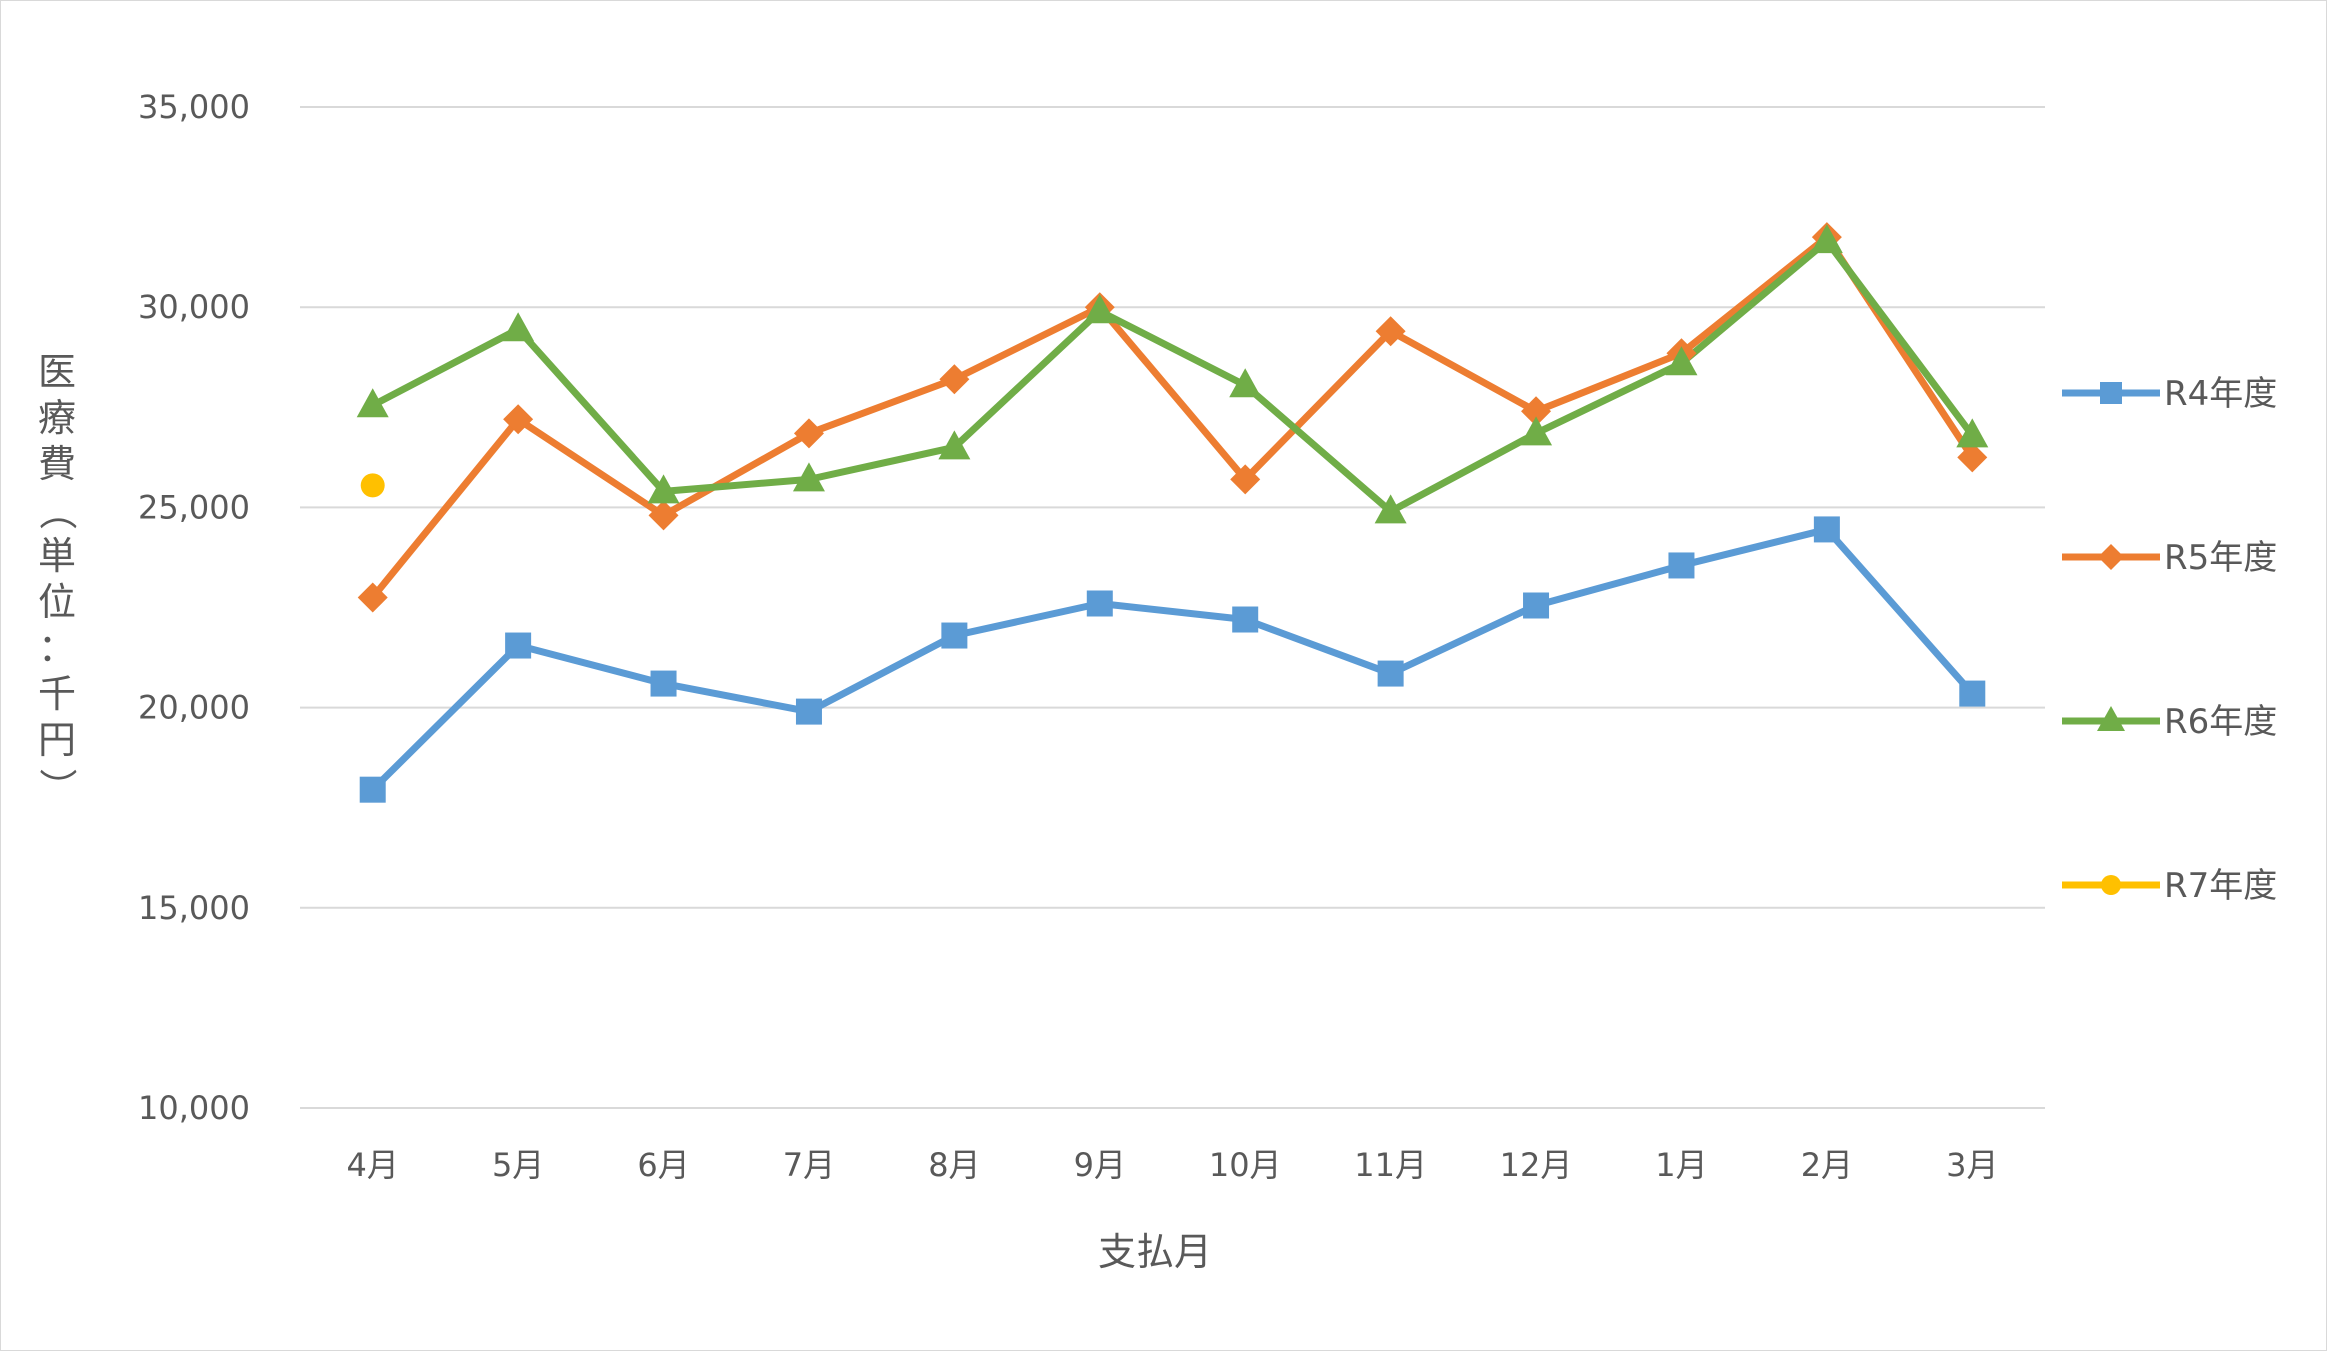 This screenshot has height=1351, width=2327. What do you see at coordinates (1173, 1165) in the screenshot?
I see `x-axis-ticks: 4月 5月 6月 7月 8月 9月 10月 11月 12月 1月 2月 3月` at bounding box center [1173, 1165].